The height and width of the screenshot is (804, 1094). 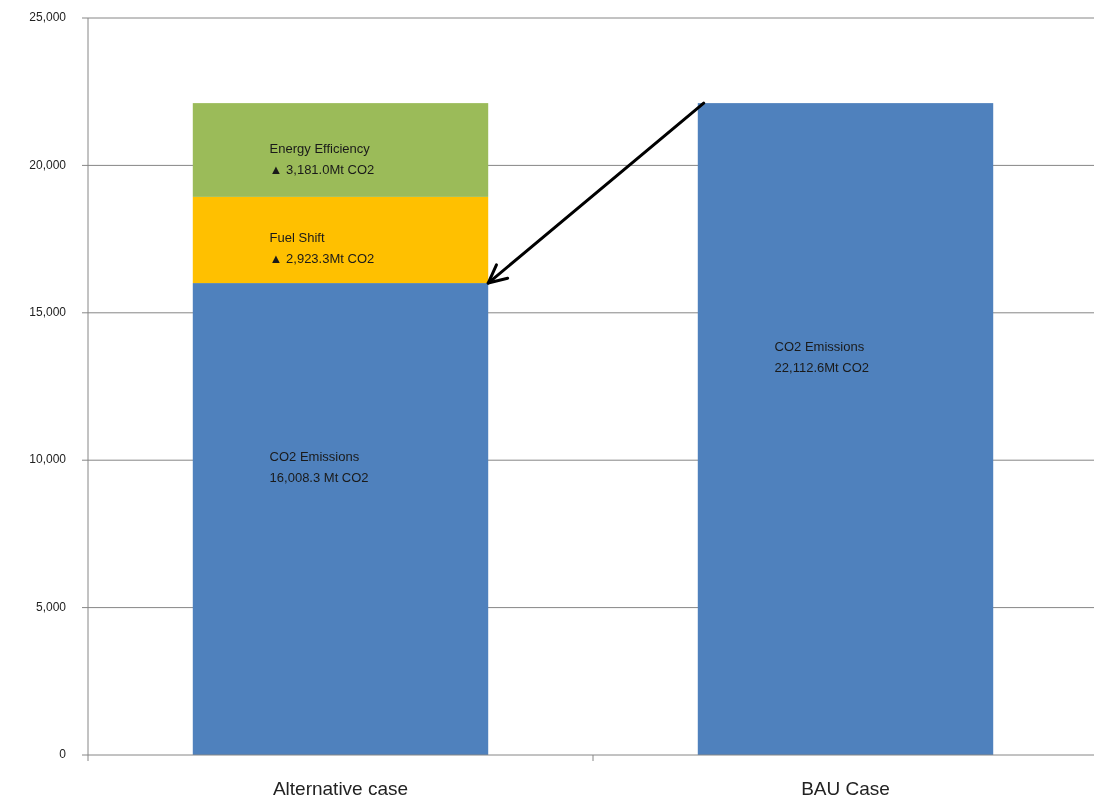 What do you see at coordinates (63, 754) in the screenshot?
I see `y-tick-label: 0` at bounding box center [63, 754].